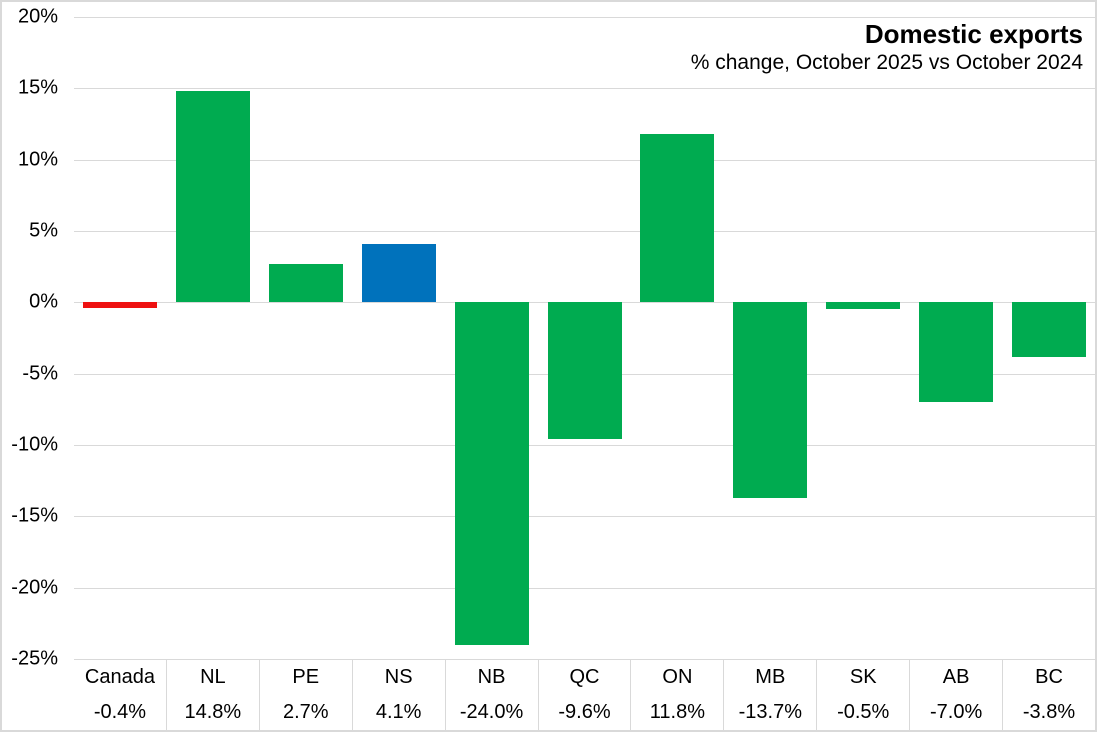 Image resolution: width=1097 pixels, height=732 pixels. I want to click on x-axis-column-qc: QC -9.6%, so click(584, 695).